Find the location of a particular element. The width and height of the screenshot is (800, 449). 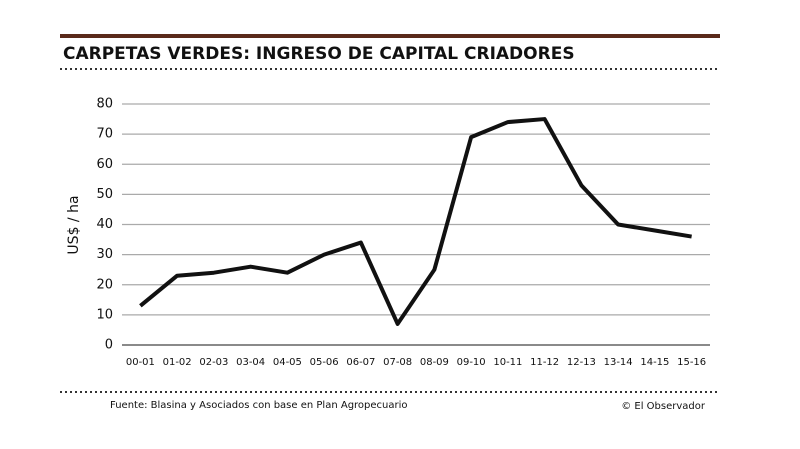

x-tick-label: 14-15 is located at coordinates (654, 362).